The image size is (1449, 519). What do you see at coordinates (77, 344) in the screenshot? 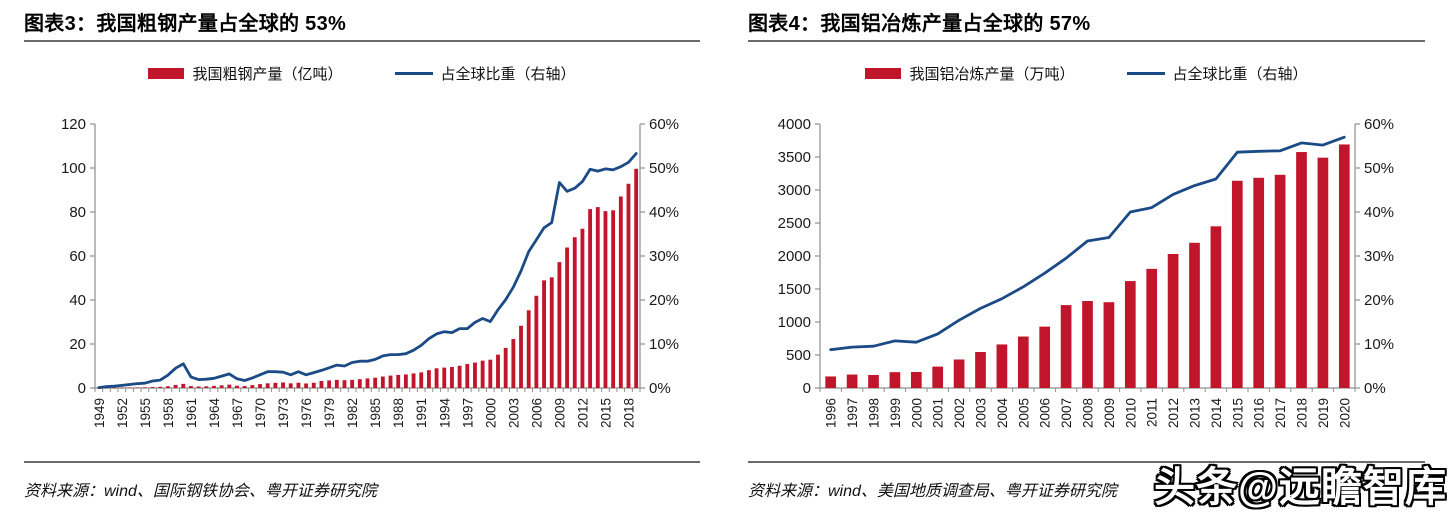
I see `svg-text: 20` at bounding box center [77, 344].